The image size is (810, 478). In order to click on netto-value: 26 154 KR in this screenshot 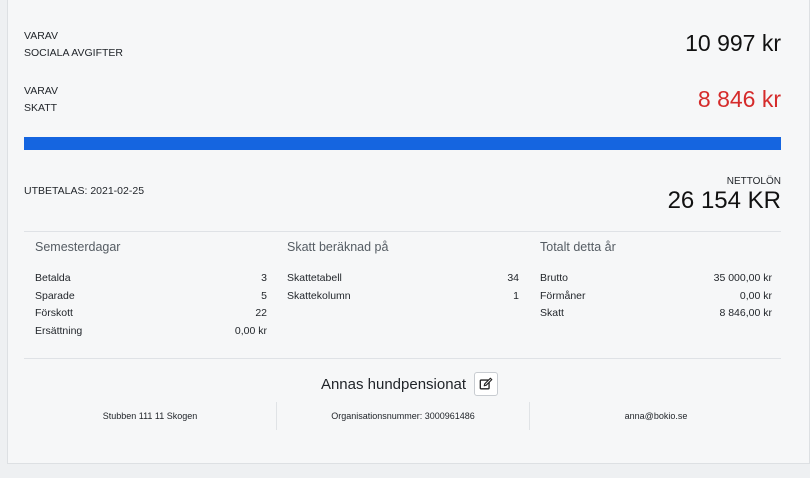, I will do `click(724, 200)`.